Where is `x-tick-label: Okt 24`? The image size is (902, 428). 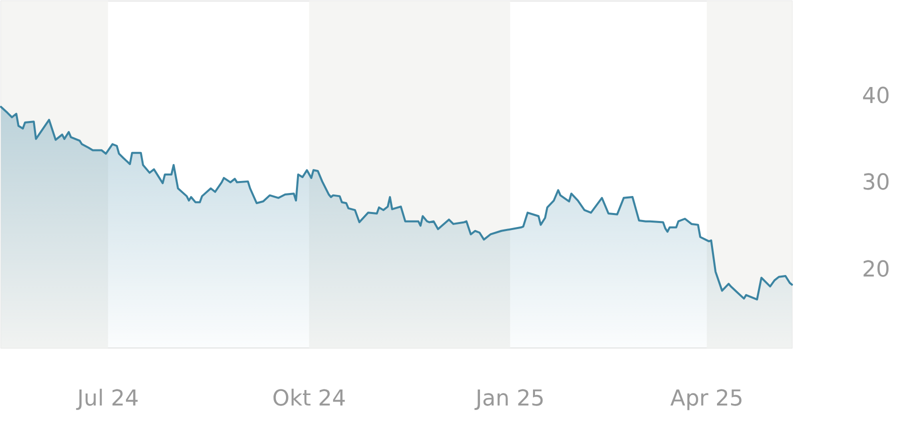
x-tick-label: Okt 24 is located at coordinates (309, 399).